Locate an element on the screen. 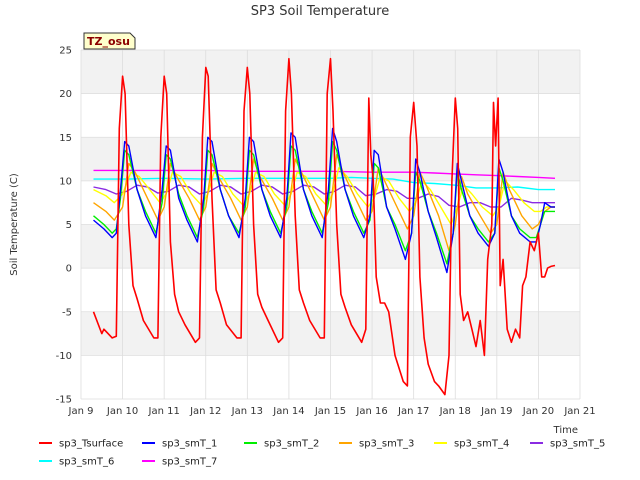 The image size is (640, 480). x-tick-label: Jan 18 is located at coordinates (455, 411).